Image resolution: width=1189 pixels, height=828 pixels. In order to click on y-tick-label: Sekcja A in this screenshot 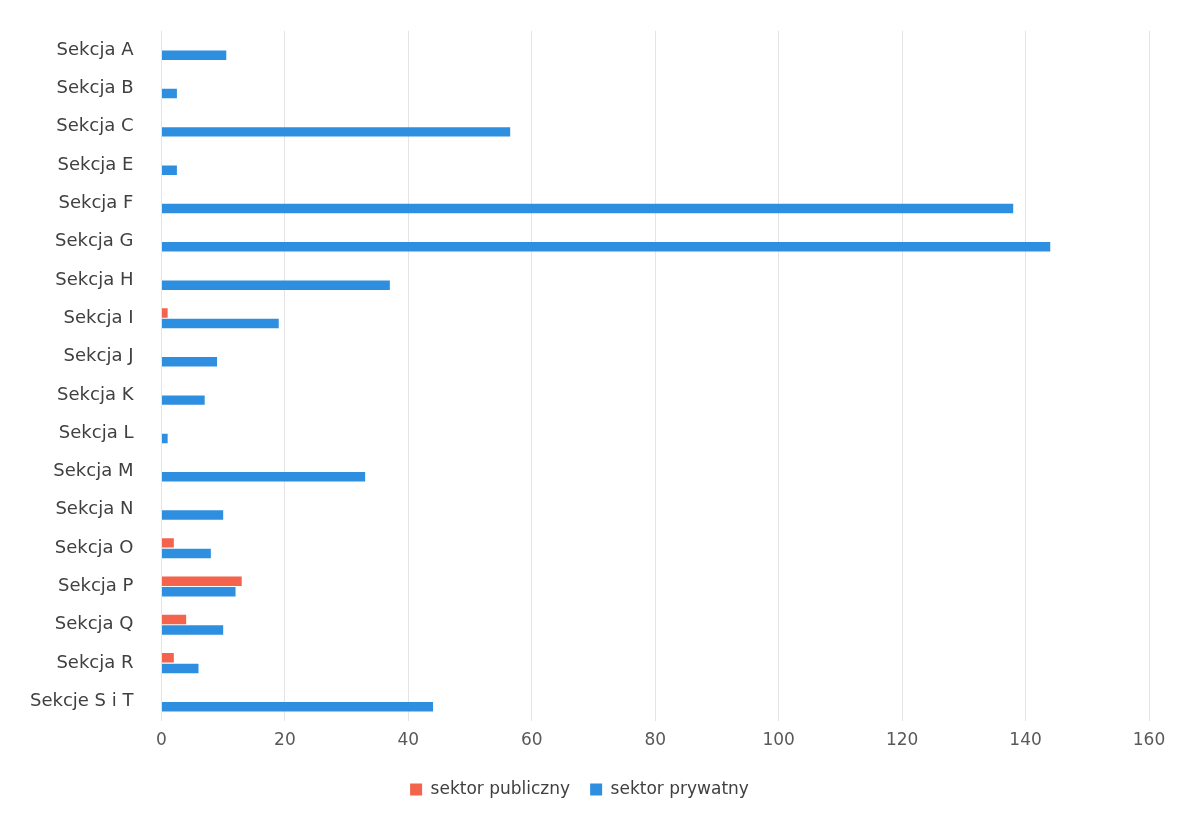, I will do `click(95, 48)`.